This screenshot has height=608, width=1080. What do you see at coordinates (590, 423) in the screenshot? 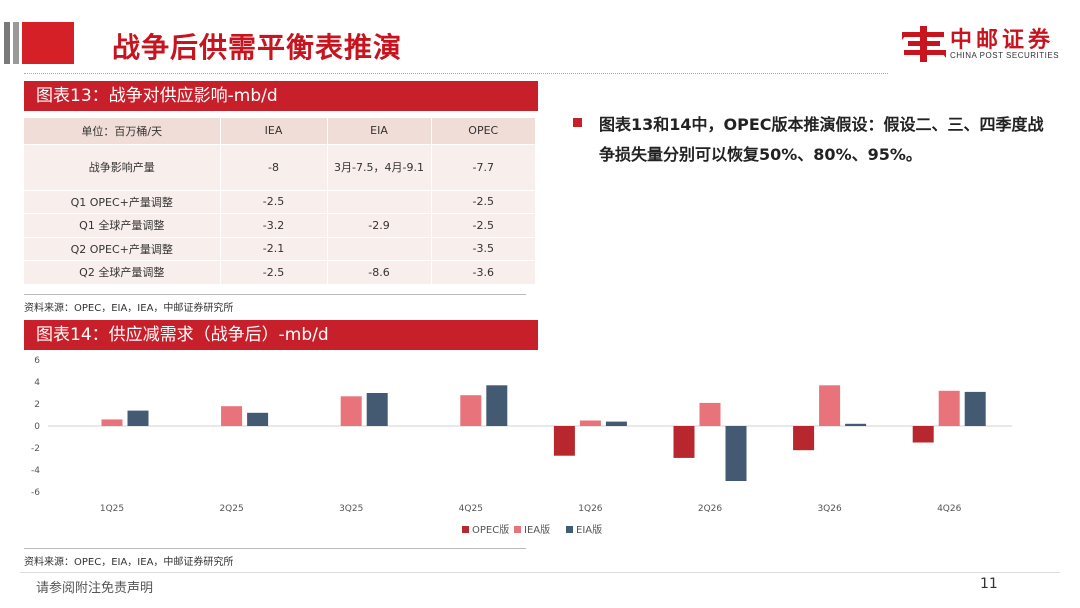
I see `bar-IEA版-1Q26` at bounding box center [590, 423].